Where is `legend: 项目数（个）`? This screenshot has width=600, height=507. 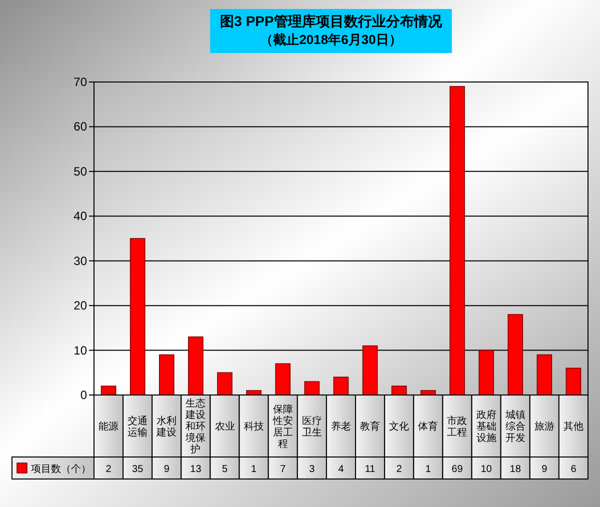
legend: 项目数（个） is located at coordinates (53, 468).